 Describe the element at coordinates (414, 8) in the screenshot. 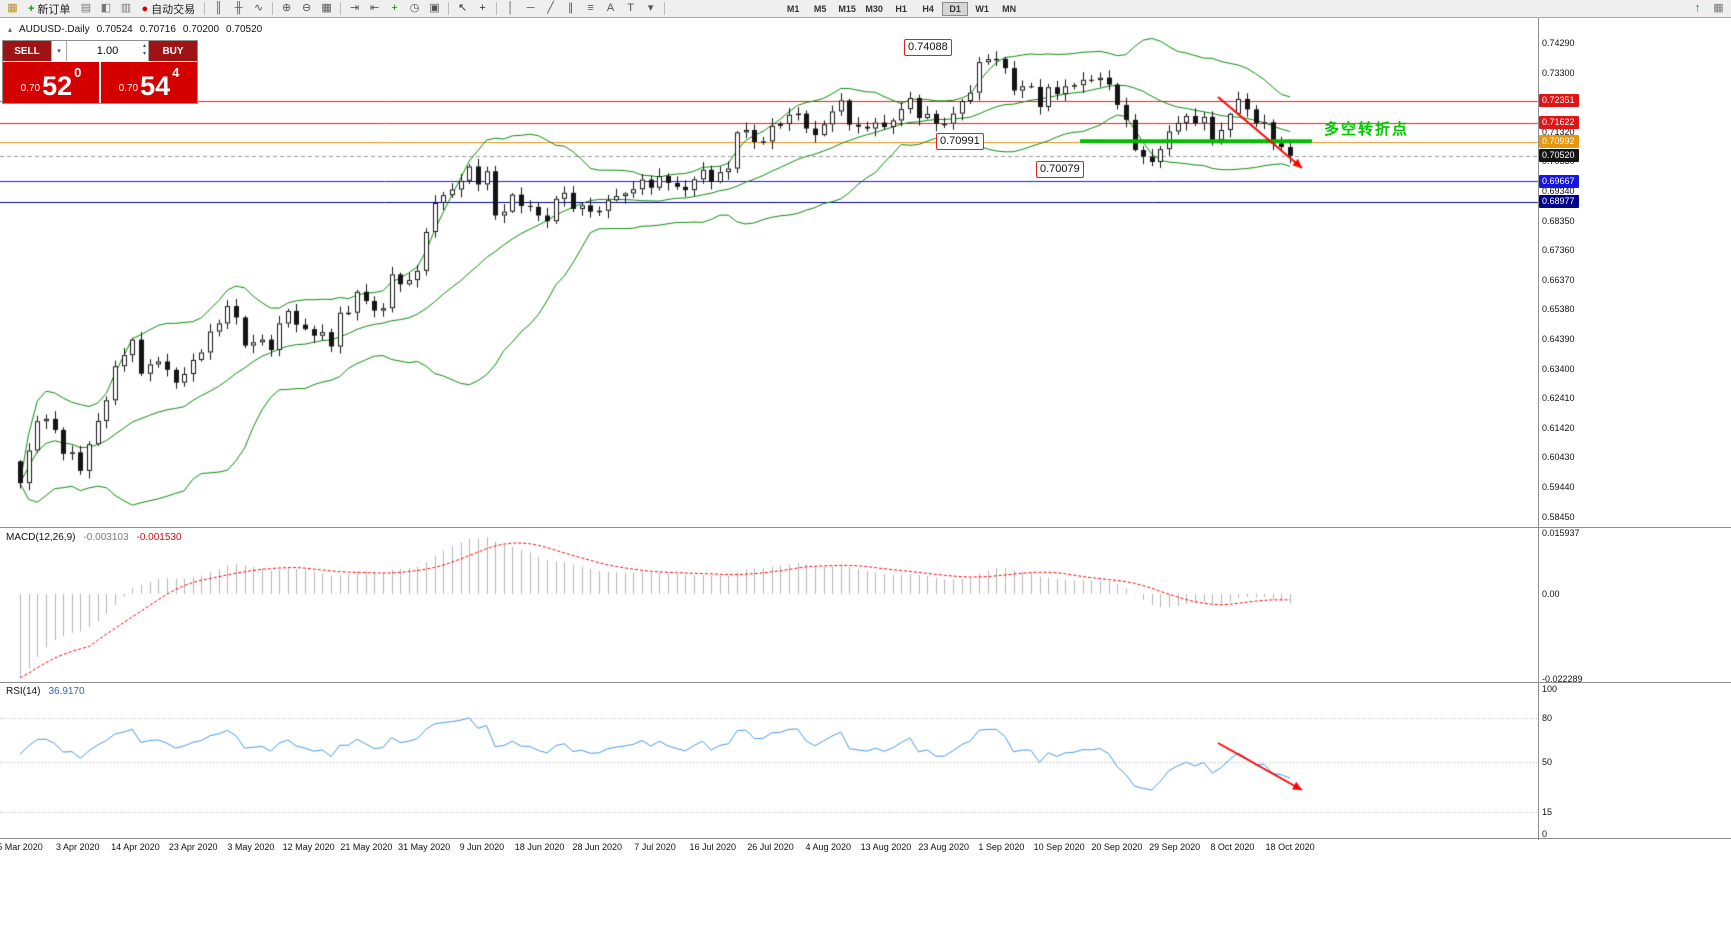

I see `periods-icon: ◷` at that location.